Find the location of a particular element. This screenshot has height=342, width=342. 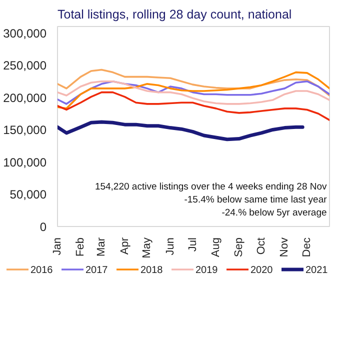

y-tick-label: 250,000 is located at coordinates (25, 65).